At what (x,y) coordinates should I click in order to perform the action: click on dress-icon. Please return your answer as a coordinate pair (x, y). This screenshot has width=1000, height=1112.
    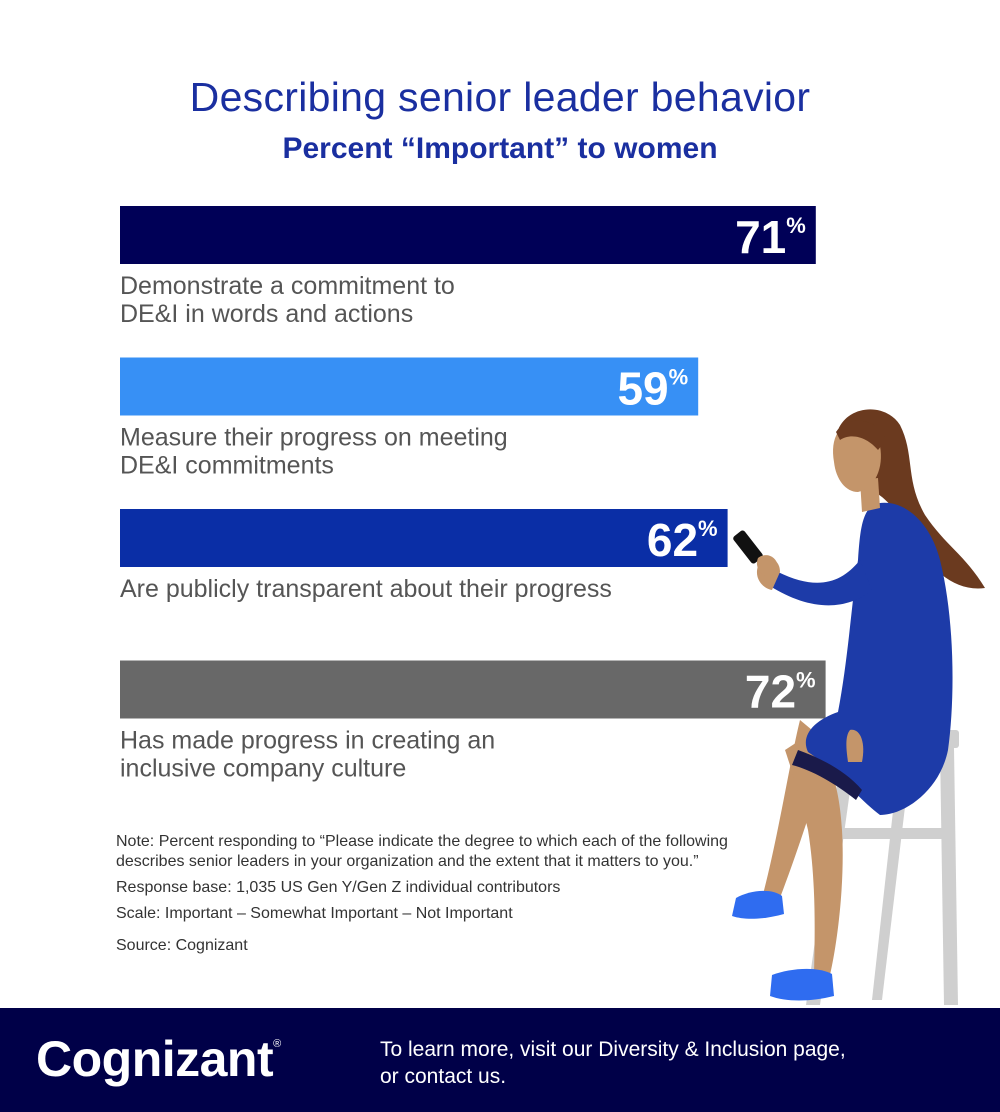
    Looking at the image, I should click on (879, 658).